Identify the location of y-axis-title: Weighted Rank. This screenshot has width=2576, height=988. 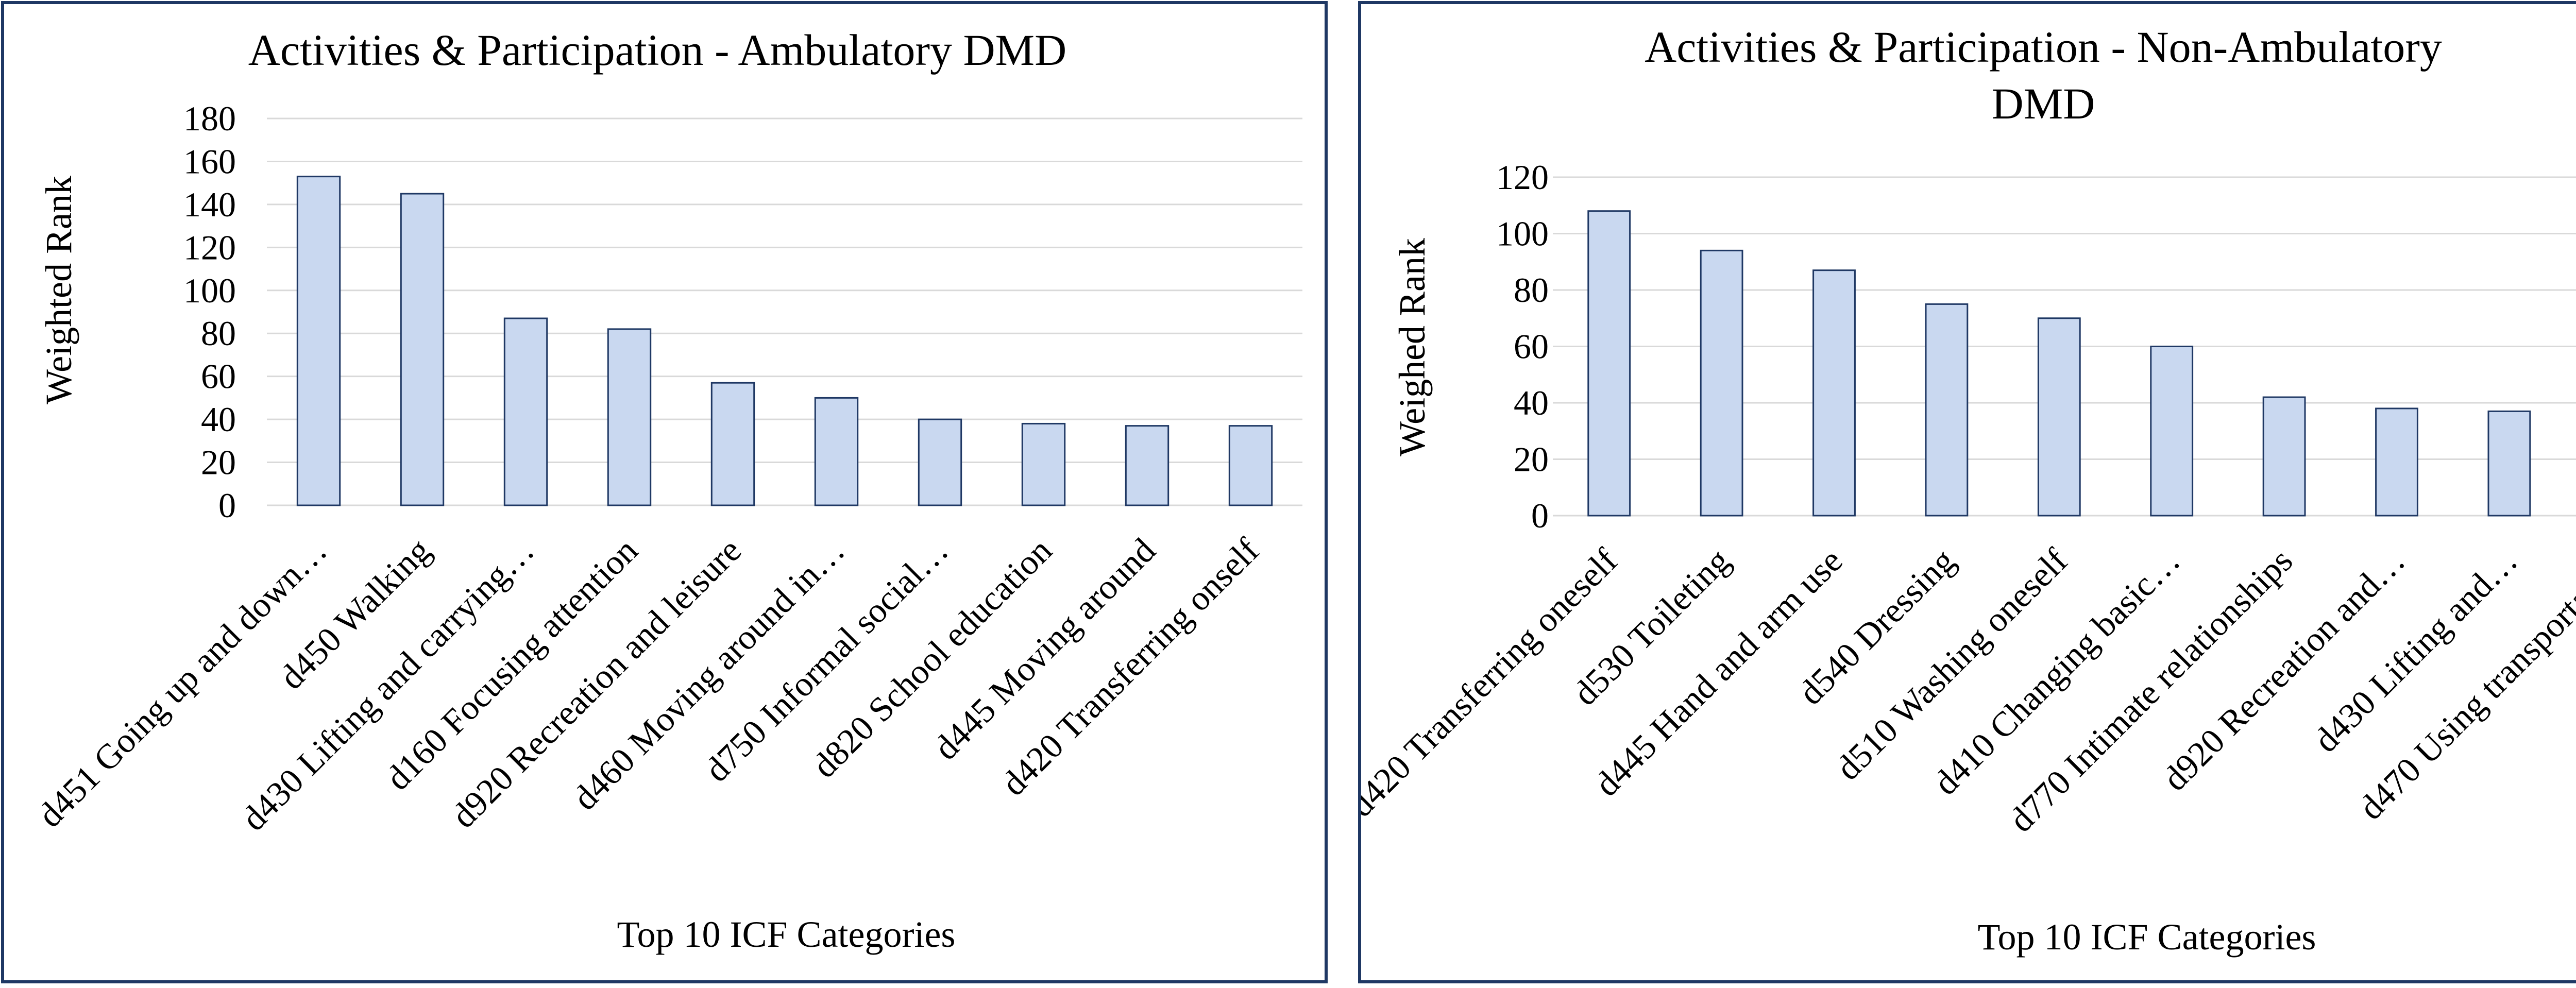
(59, 290).